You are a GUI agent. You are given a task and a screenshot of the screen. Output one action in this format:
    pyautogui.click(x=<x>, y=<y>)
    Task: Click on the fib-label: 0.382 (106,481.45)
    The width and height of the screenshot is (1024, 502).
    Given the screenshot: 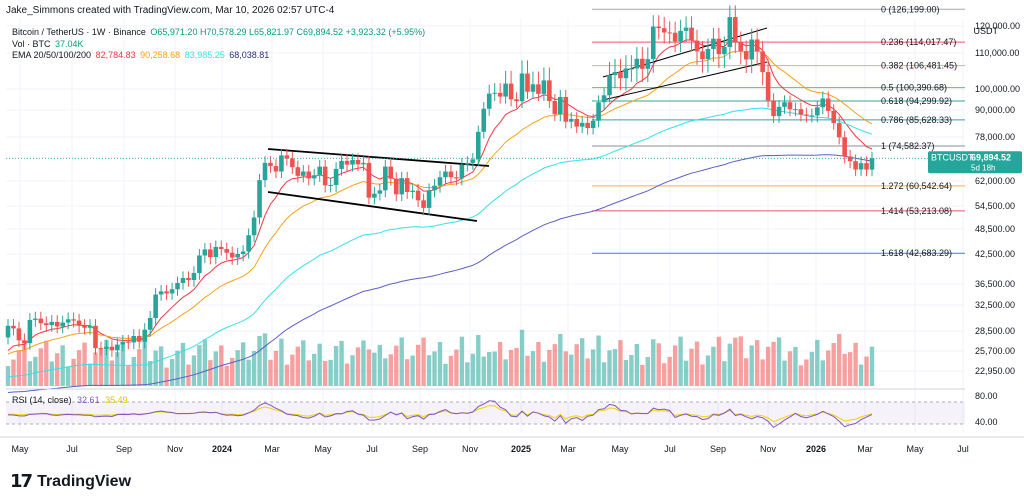 What is the action you would take?
    pyautogui.click(x=919, y=66)
    